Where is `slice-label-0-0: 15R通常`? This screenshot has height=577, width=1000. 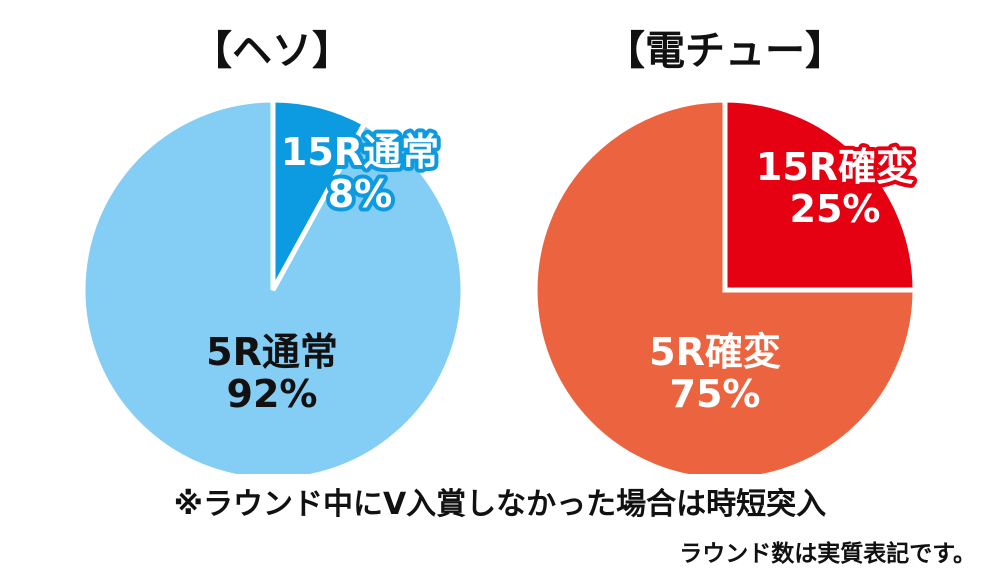
slice-label-0-0: 15R通常 is located at coordinates (360, 152).